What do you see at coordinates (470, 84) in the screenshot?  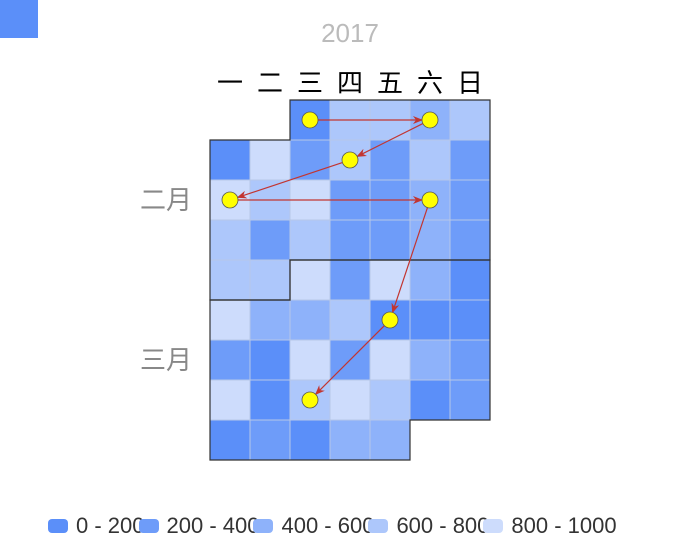 I see `weekday-label: 日` at bounding box center [470, 84].